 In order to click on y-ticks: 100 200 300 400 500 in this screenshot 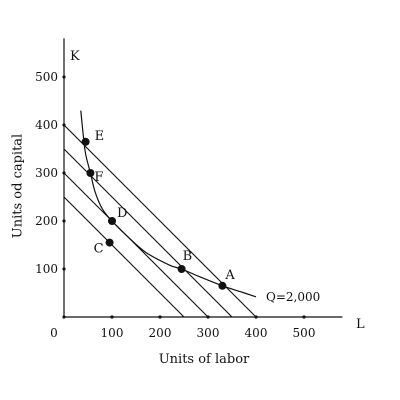, I will do `click(50, 173)`.